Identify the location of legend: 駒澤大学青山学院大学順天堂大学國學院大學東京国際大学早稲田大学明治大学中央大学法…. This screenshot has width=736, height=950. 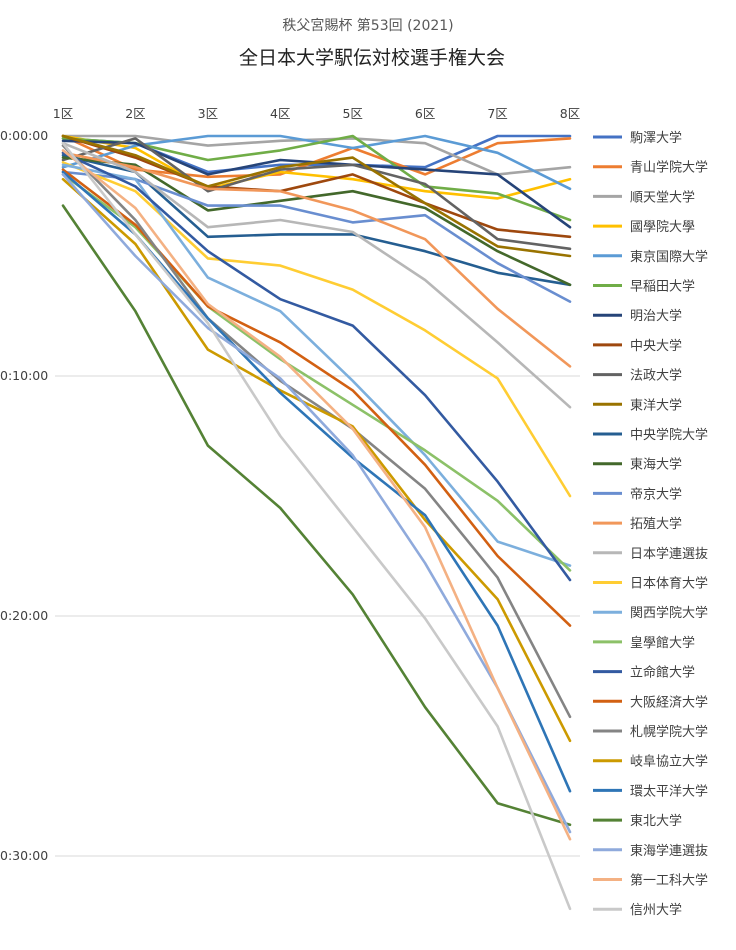
(650, 524).